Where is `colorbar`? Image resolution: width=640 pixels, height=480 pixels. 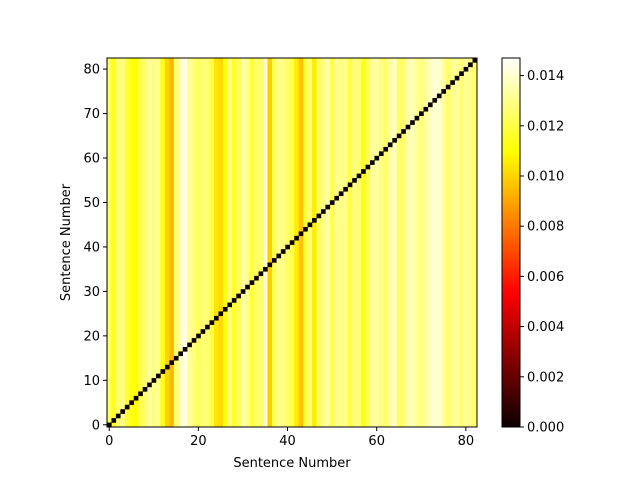
colorbar is located at coordinates (511, 242).